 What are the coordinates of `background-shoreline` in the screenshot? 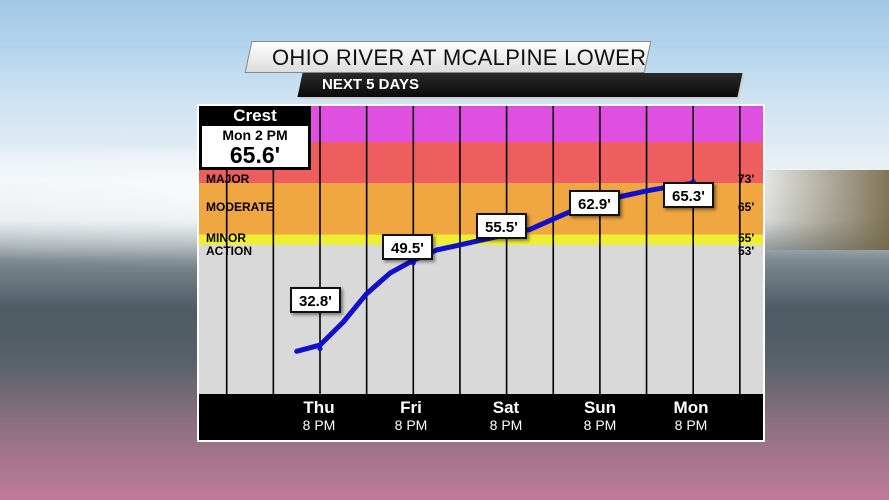 It's located at (819, 210).